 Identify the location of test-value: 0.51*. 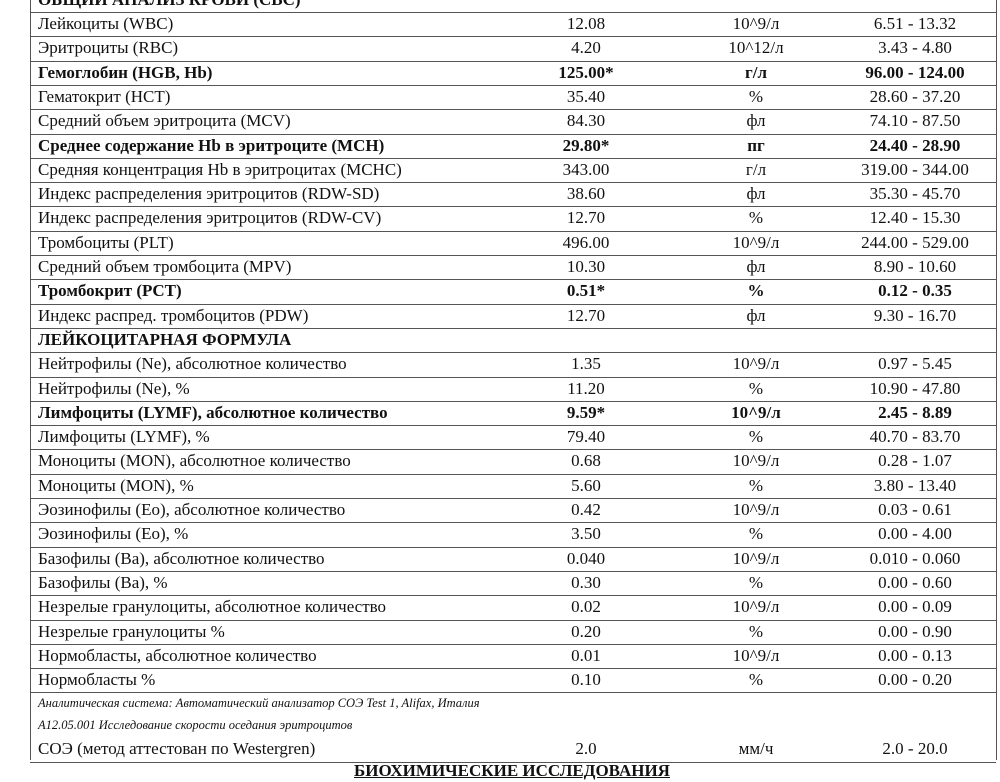
(586, 291).